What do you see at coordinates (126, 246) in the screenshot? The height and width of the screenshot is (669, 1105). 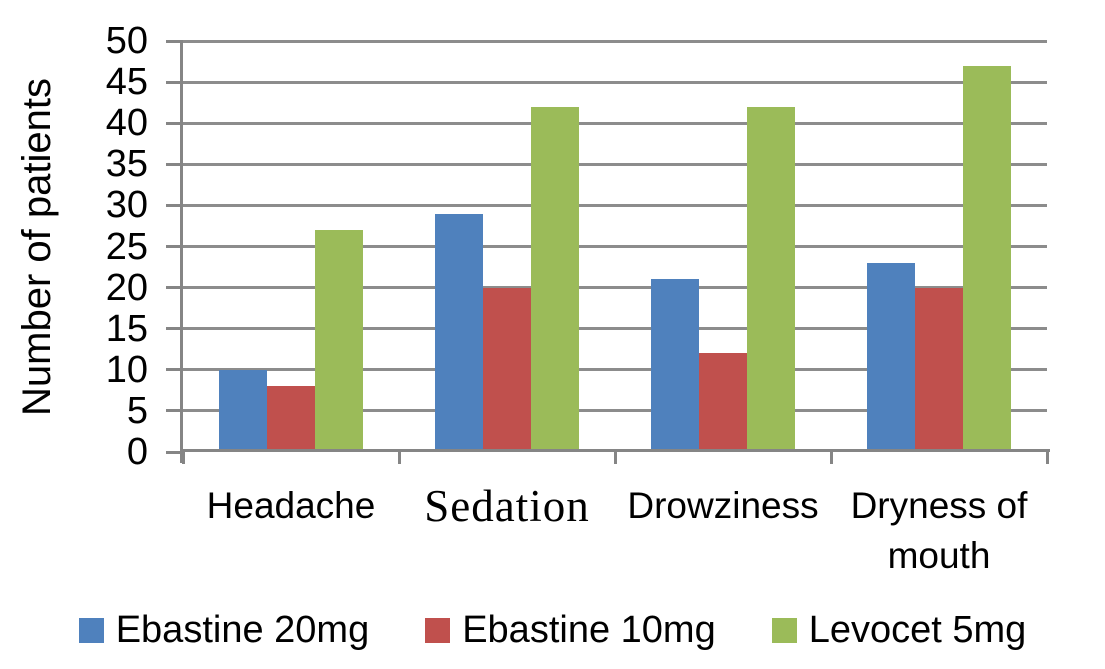 I see `y-tick-label-25: 25` at bounding box center [126, 246].